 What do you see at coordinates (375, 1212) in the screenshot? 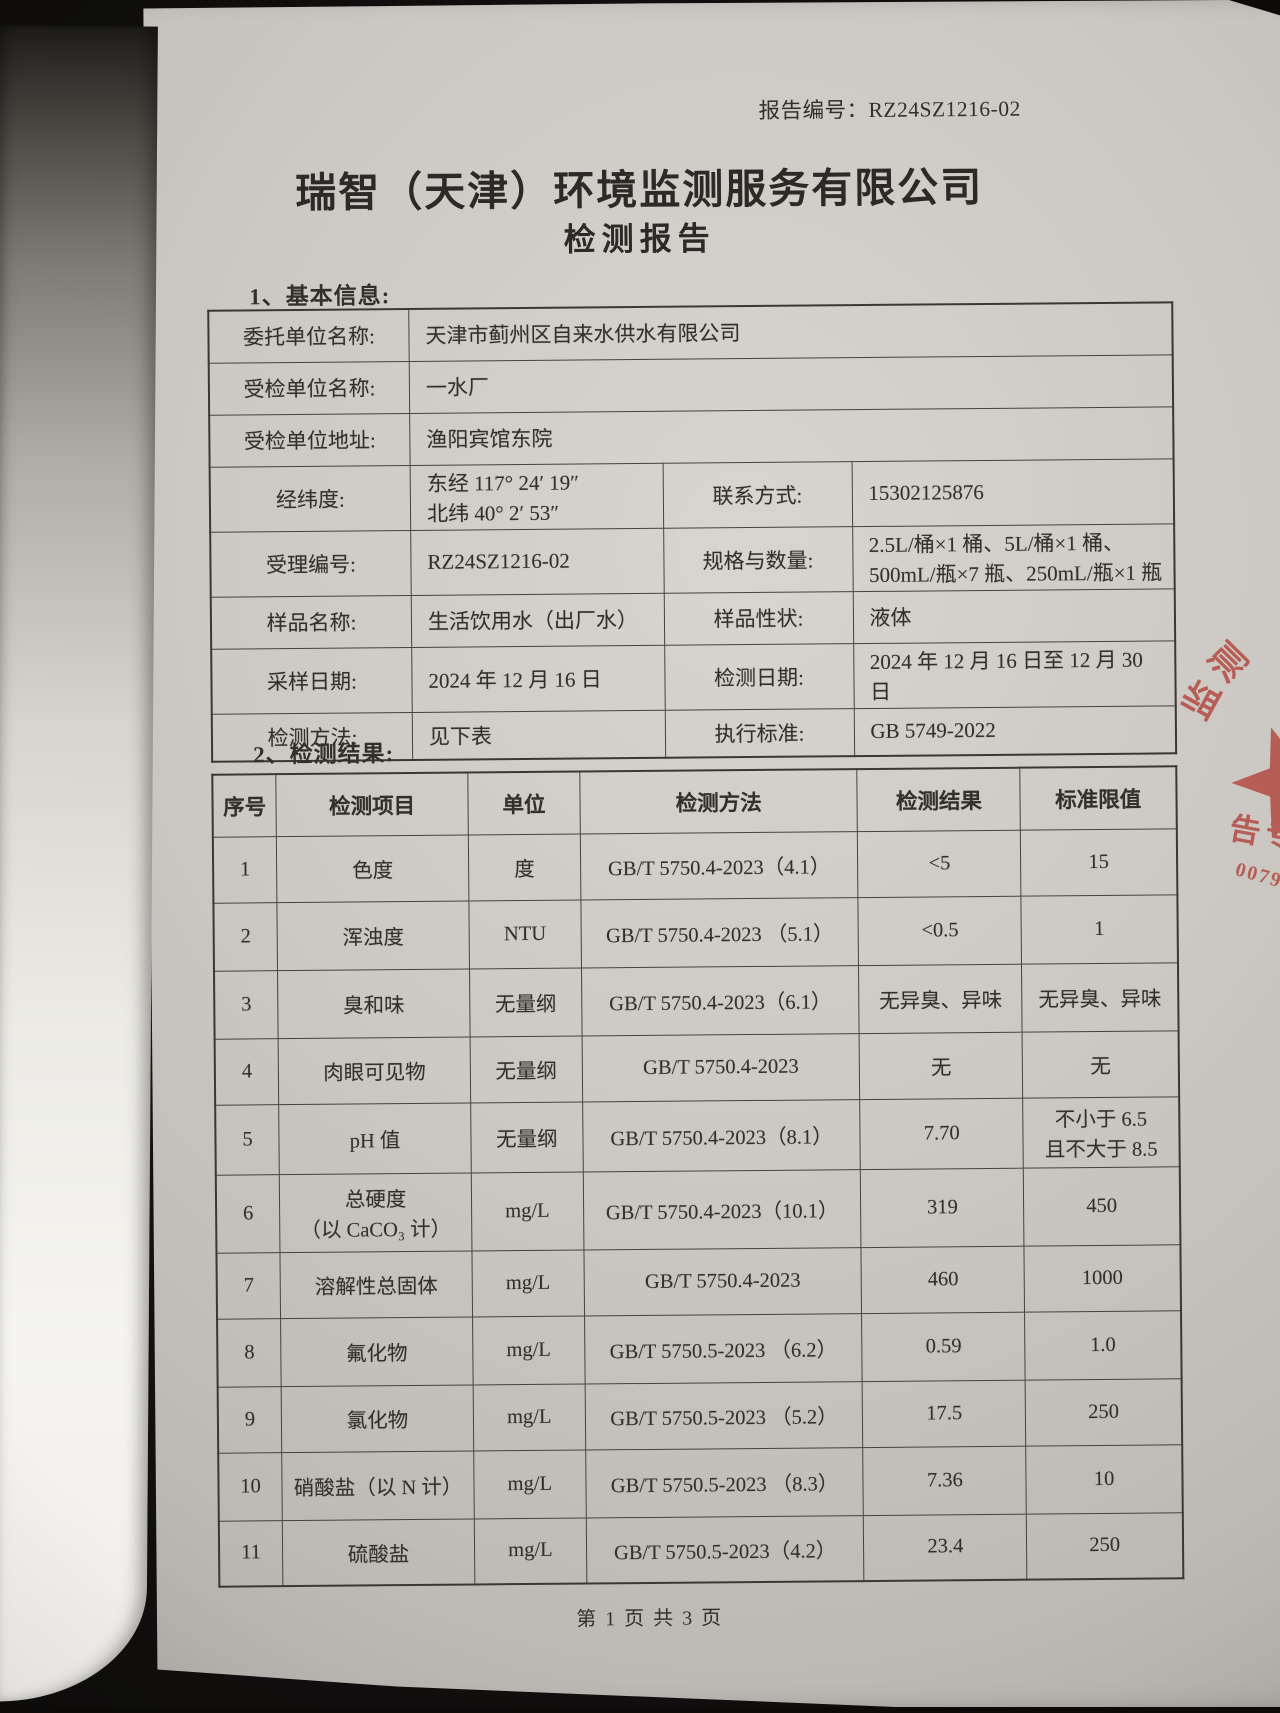
I see `result-cell: 总硬度 （以 CaCO₃ 计）` at bounding box center [375, 1212].